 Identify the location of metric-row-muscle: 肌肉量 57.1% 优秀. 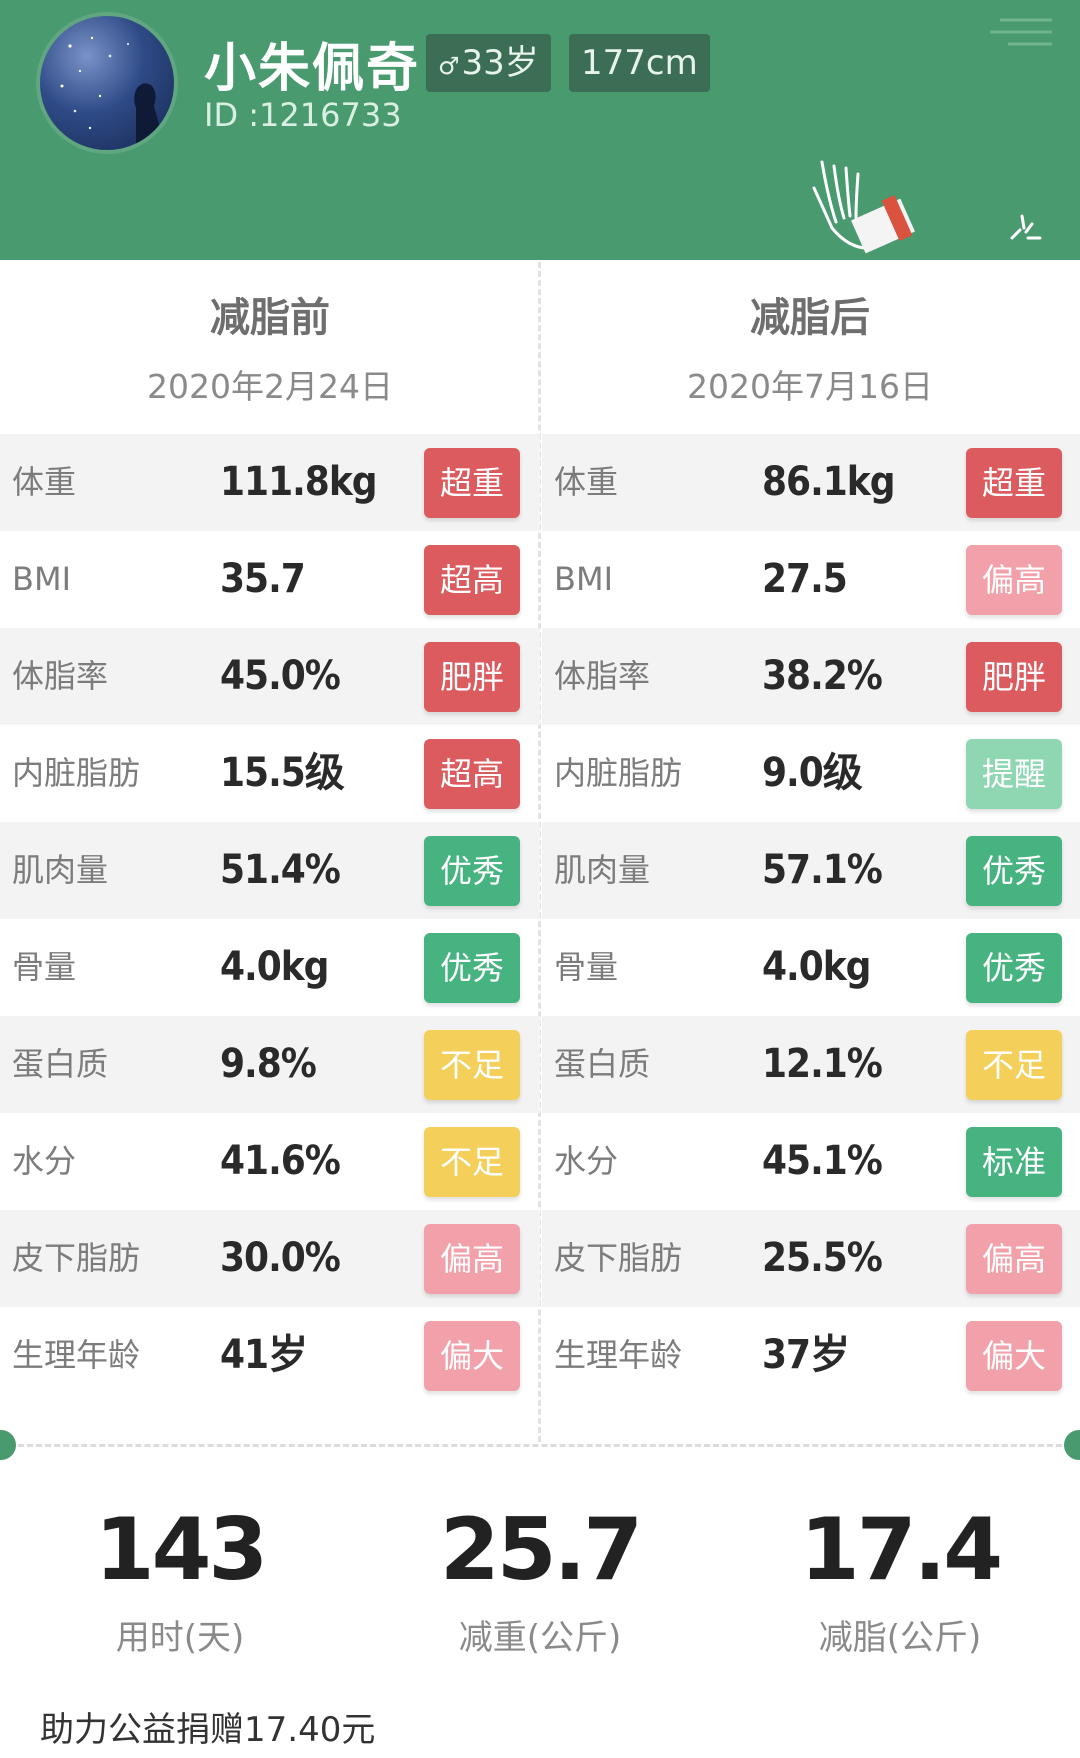
(811, 870).